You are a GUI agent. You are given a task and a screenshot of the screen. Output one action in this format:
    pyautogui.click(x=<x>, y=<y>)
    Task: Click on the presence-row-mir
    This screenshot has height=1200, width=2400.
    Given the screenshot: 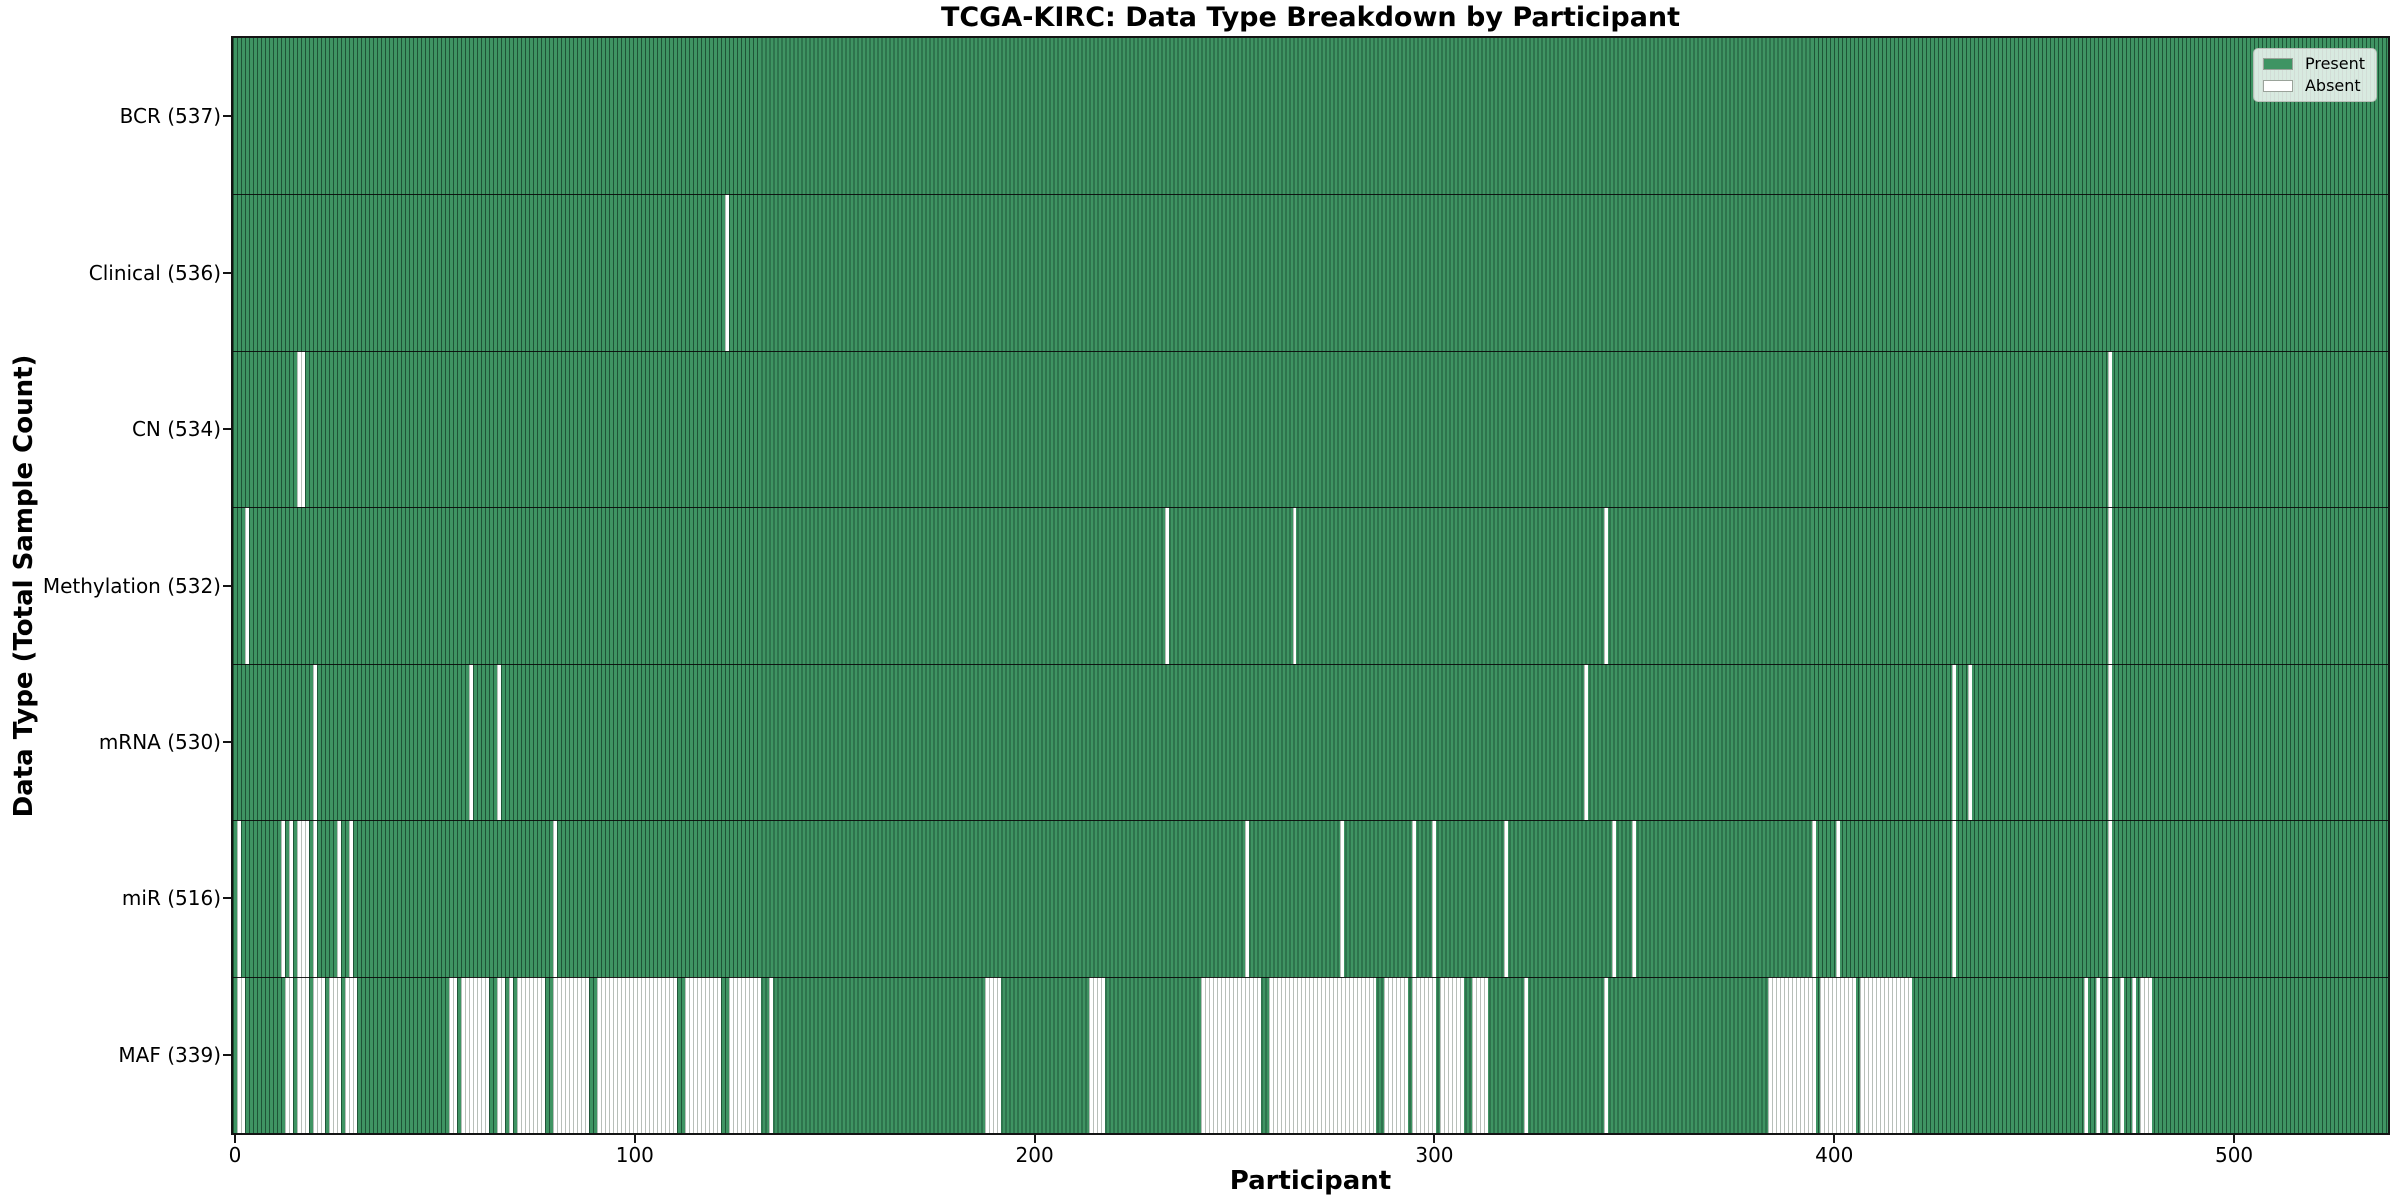 What is the action you would take?
    pyautogui.click(x=1310, y=898)
    